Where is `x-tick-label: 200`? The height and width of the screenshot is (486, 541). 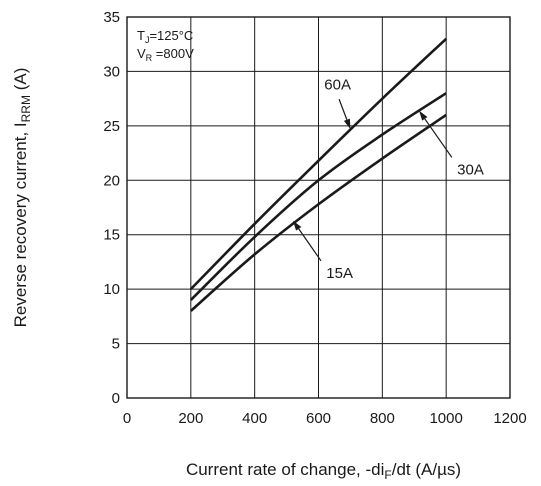 x-tick-label: 200 is located at coordinates (190, 418).